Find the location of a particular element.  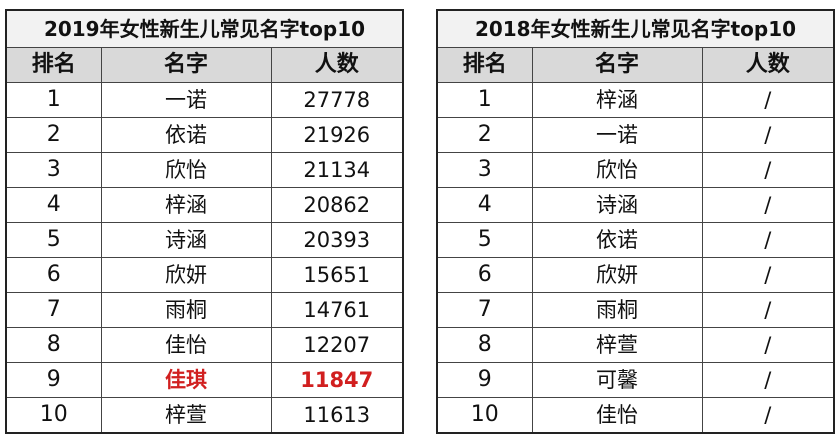

table-row: 1 一诺 27778 is located at coordinates (204, 100).